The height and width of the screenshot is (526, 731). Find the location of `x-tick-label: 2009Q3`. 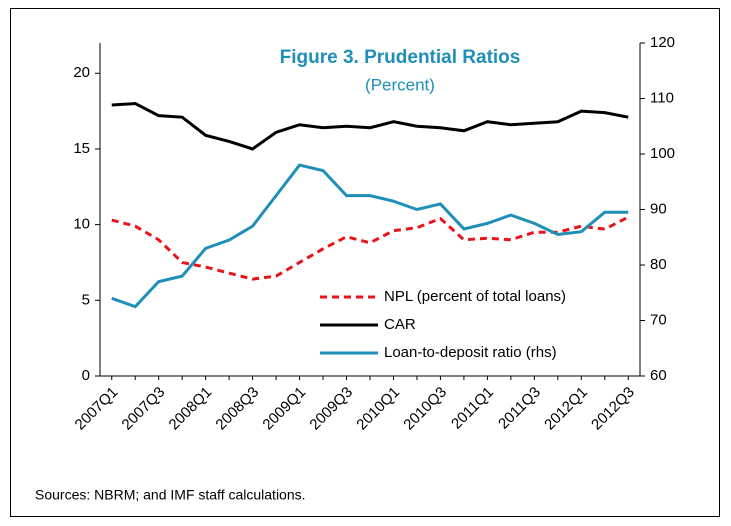

x-tick-label: 2009Q3 is located at coordinates (331, 409).